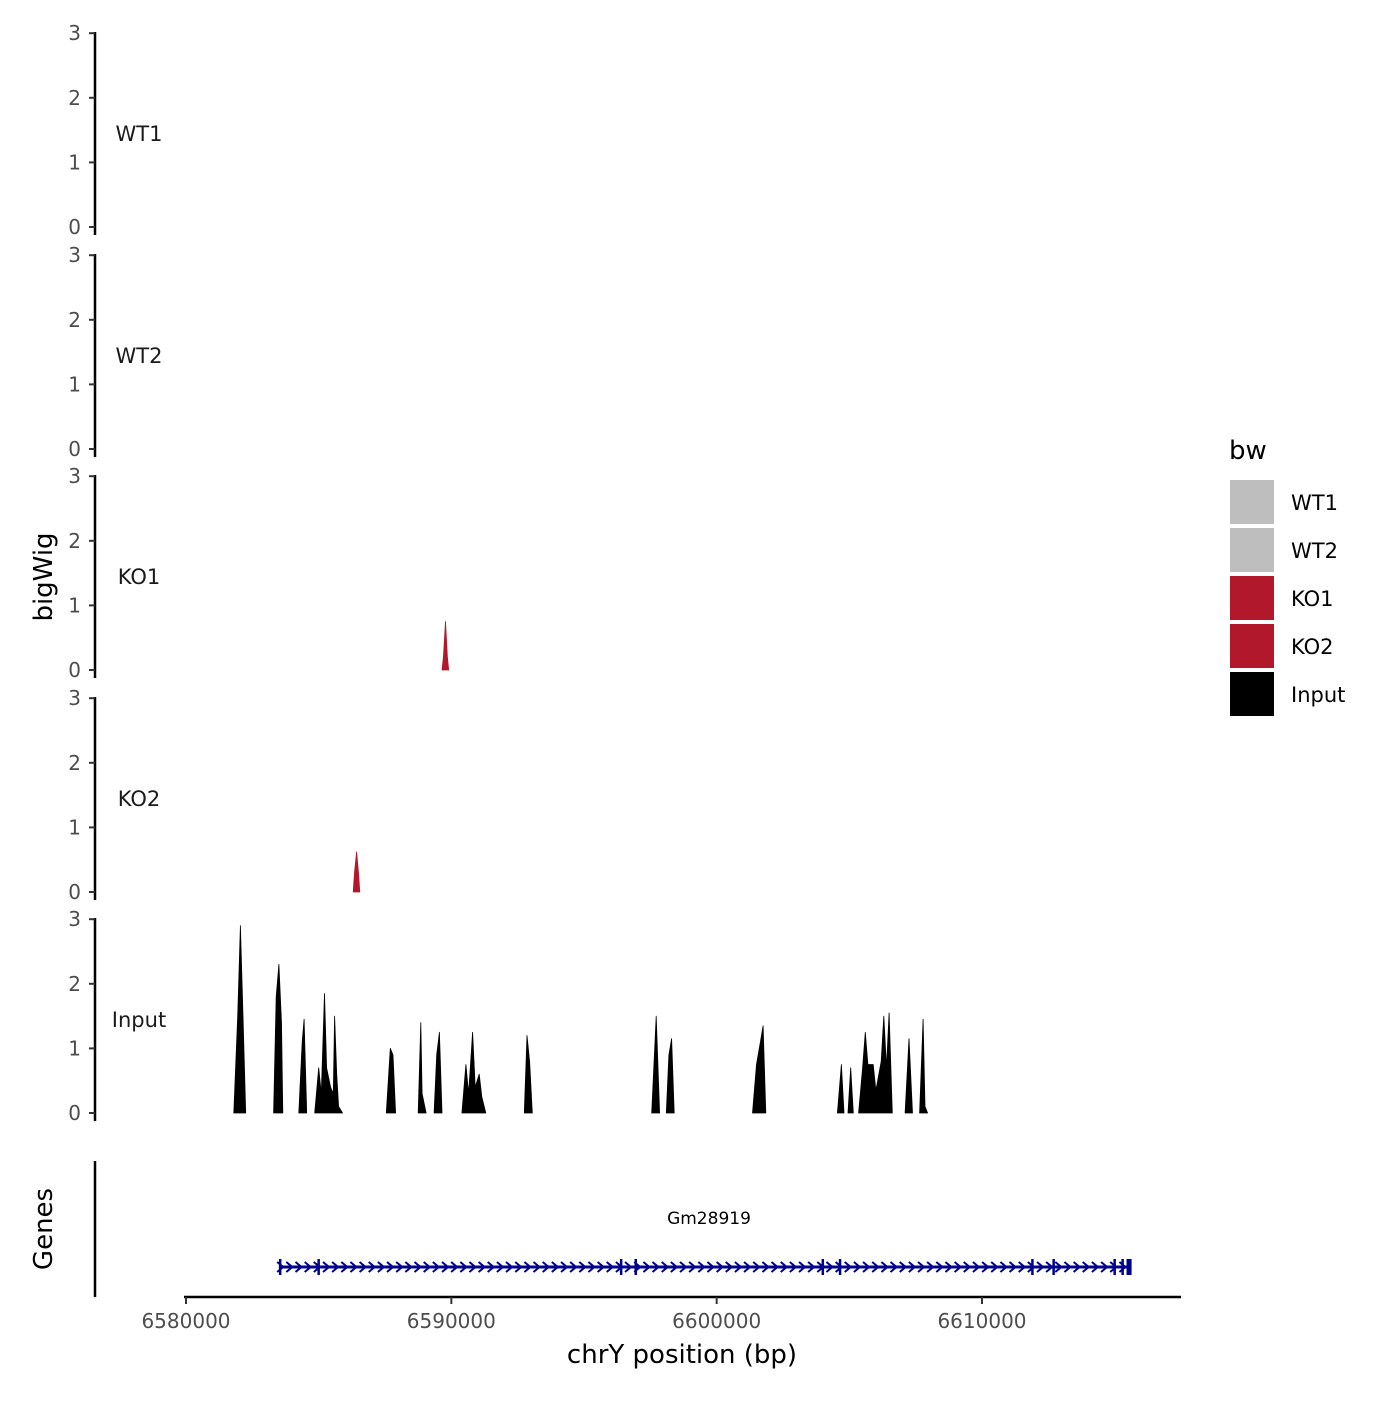  Describe the element at coordinates (1314, 503) in the screenshot. I see `legend-label: WT1` at that location.